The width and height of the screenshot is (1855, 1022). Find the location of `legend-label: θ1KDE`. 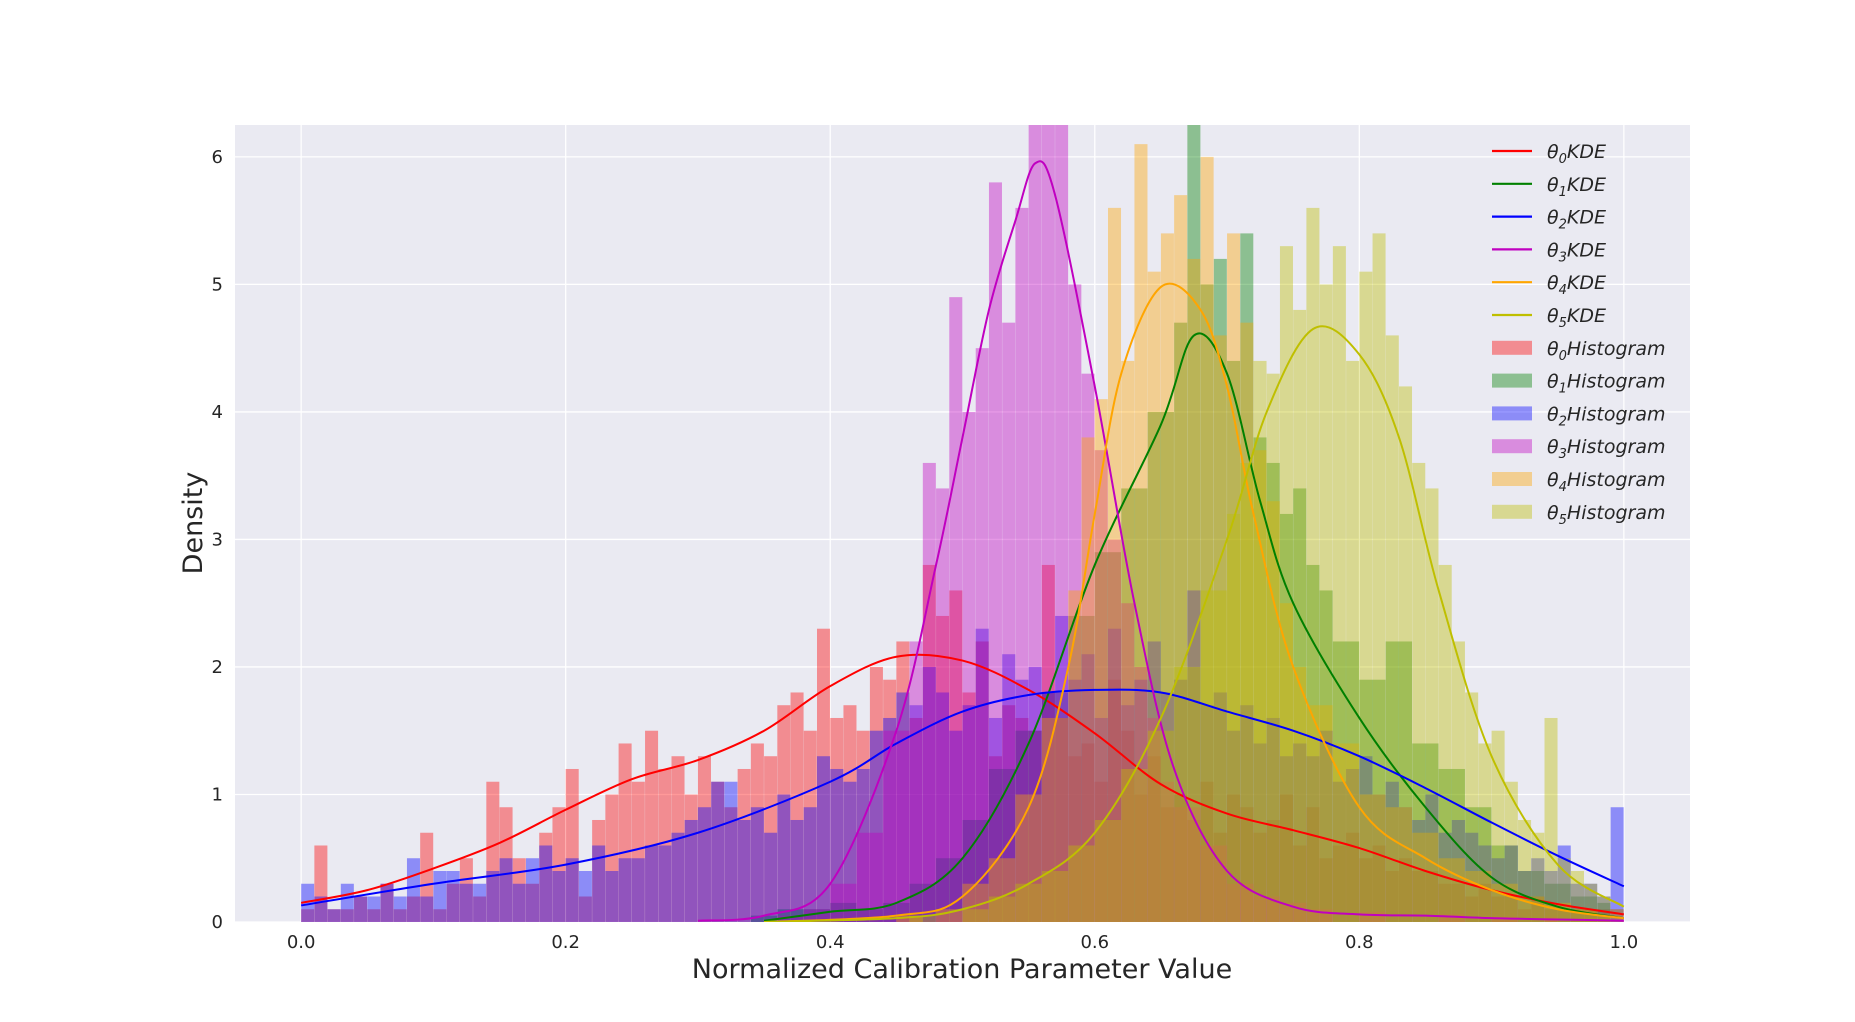

legend-label: θ1KDE is located at coordinates (1576, 187).